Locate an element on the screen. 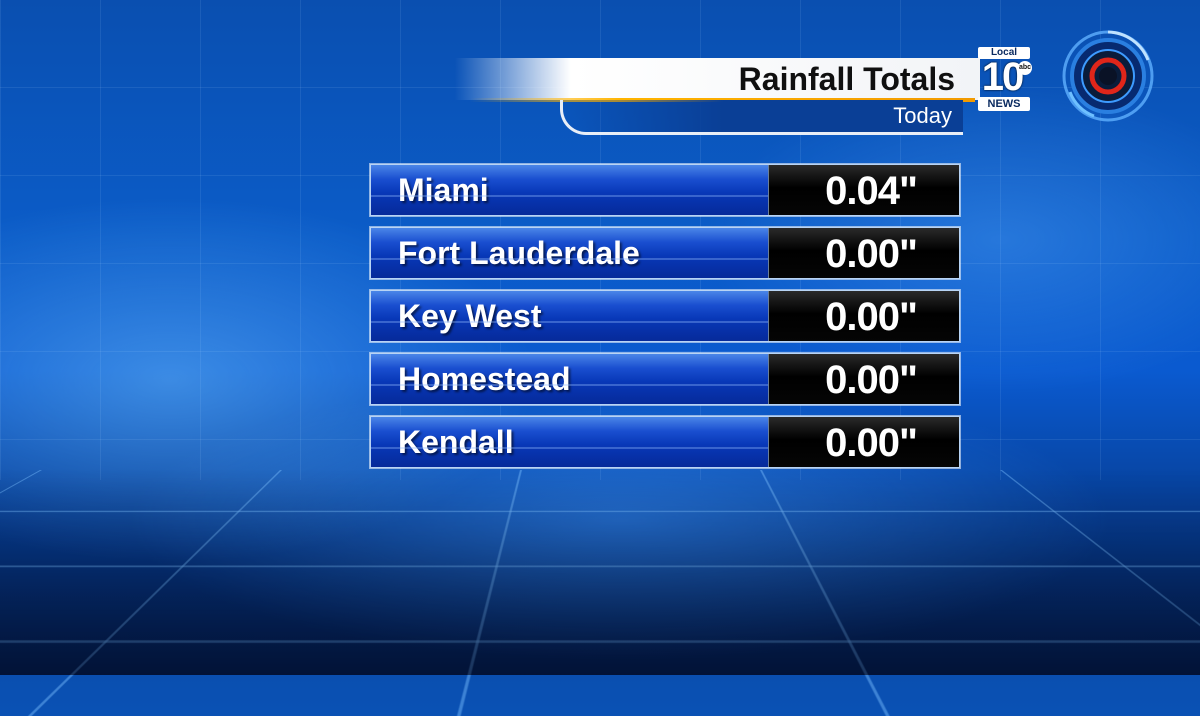 The height and width of the screenshot is (716, 1200). city-cell: Homestead is located at coordinates (569, 379).